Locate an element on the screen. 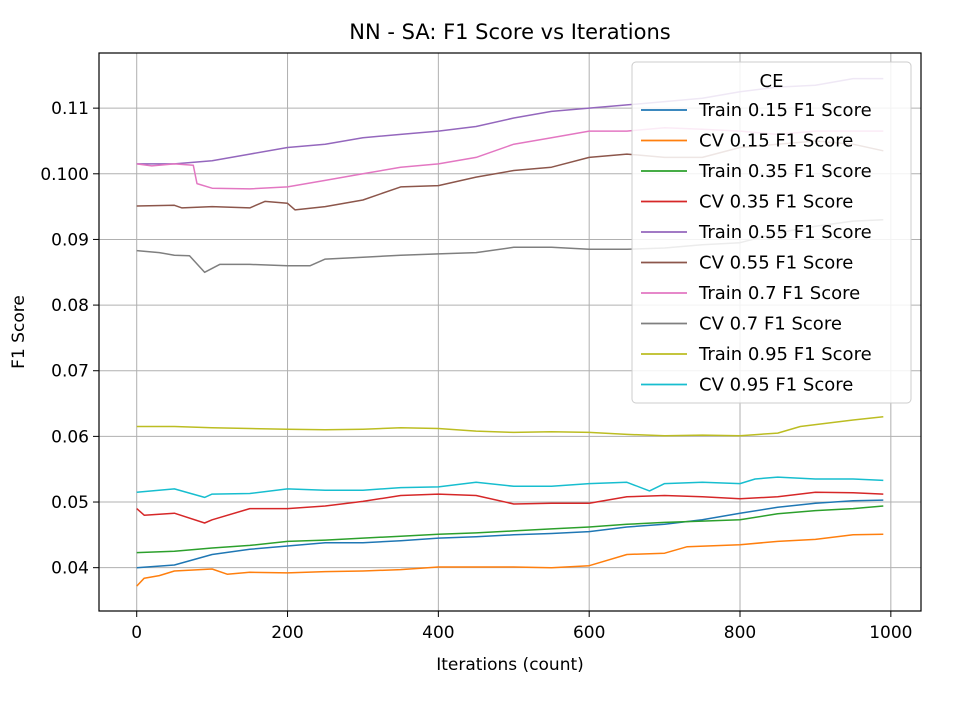 Image resolution: width=960 pixels, height=720 pixels. legend-entry-label: Train 0.95 F1 Score is located at coordinates (785, 354).